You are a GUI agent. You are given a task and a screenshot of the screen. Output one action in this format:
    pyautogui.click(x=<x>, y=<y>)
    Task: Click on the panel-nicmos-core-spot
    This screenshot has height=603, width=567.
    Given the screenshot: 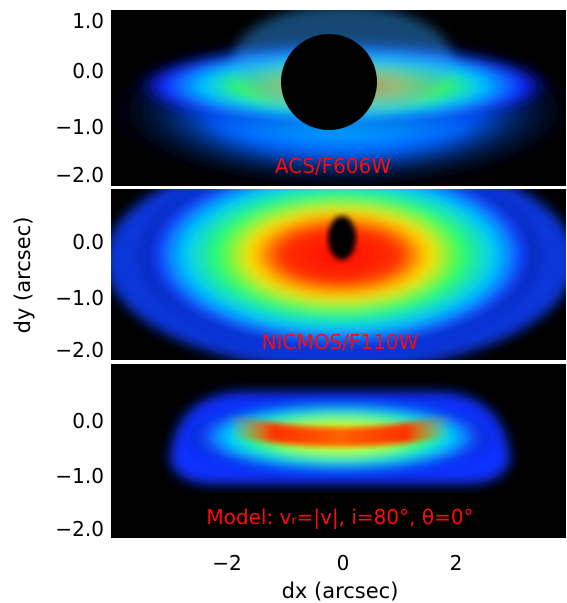 What is the action you would take?
    pyautogui.click(x=342, y=238)
    